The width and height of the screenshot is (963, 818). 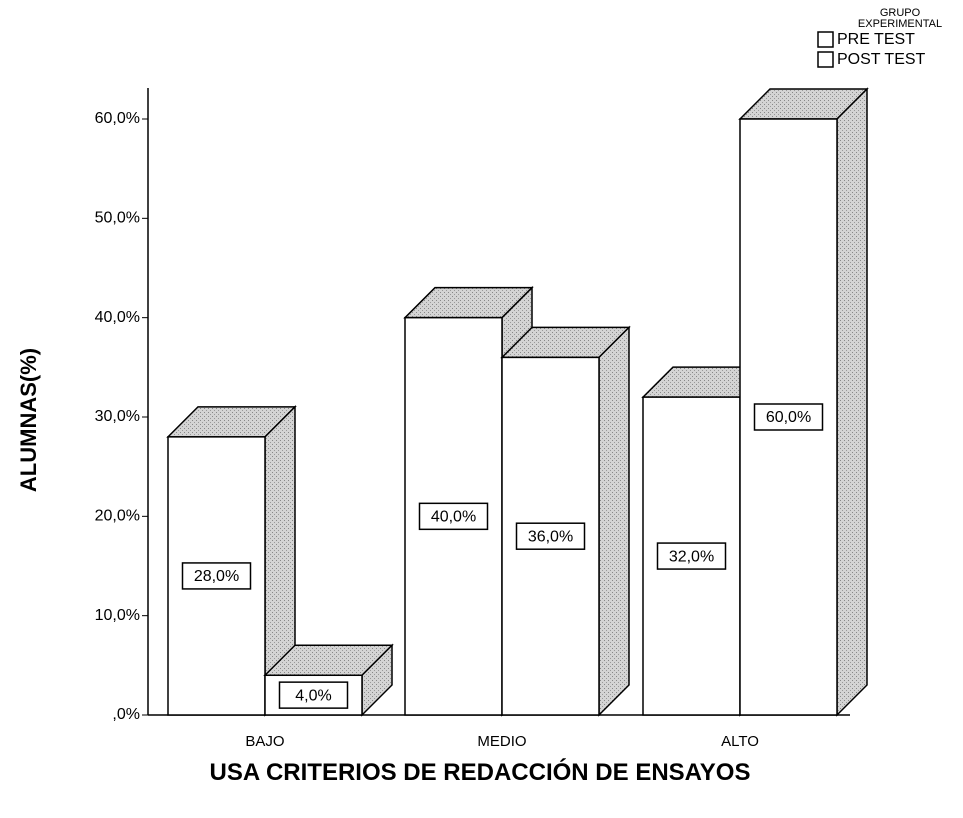 I want to click on x-axis-label: USA CRITERIOS DE REDACCIÓN DE ENSAYOS, so click(x=480, y=772).